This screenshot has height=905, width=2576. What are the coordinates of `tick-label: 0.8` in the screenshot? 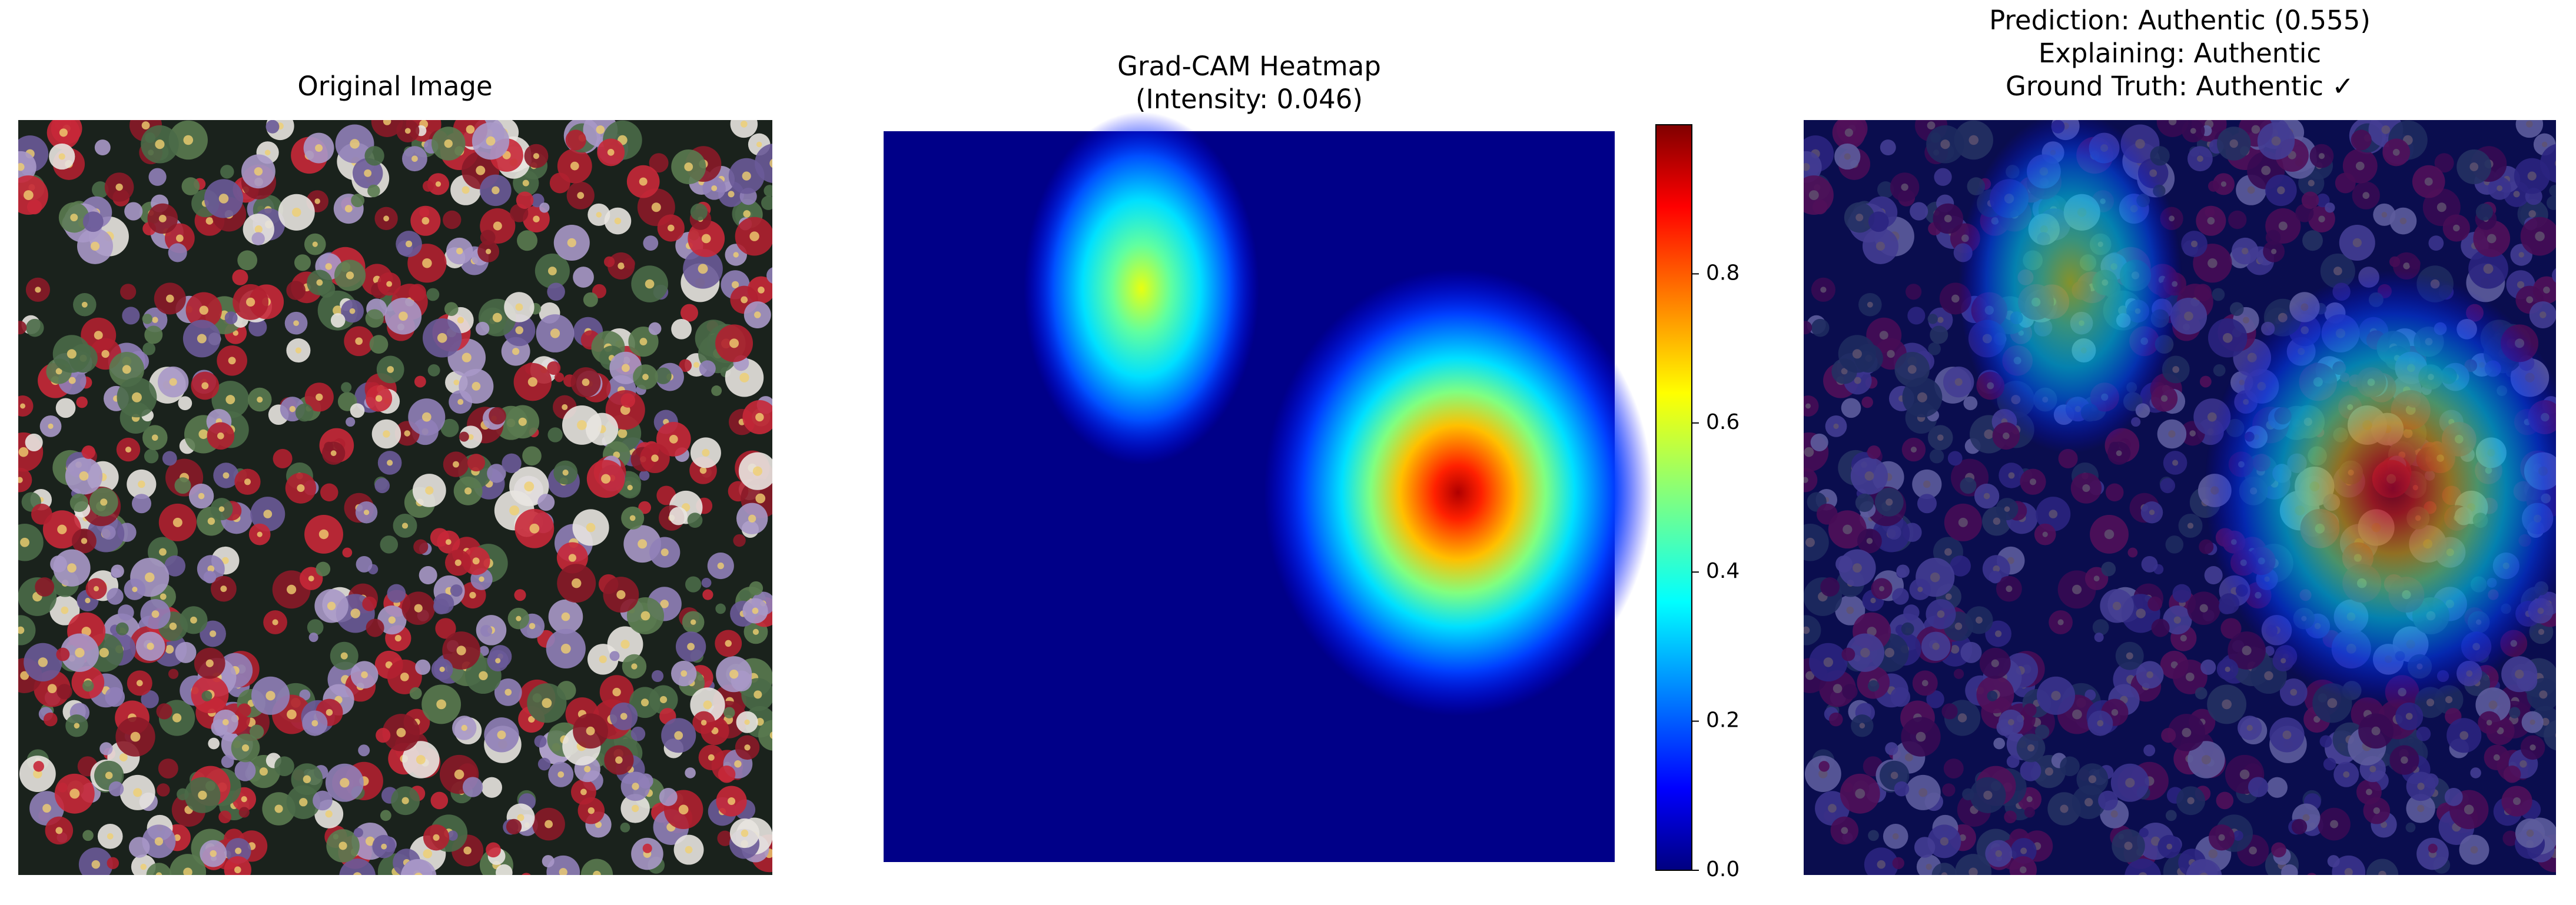 It's located at (1723, 273).